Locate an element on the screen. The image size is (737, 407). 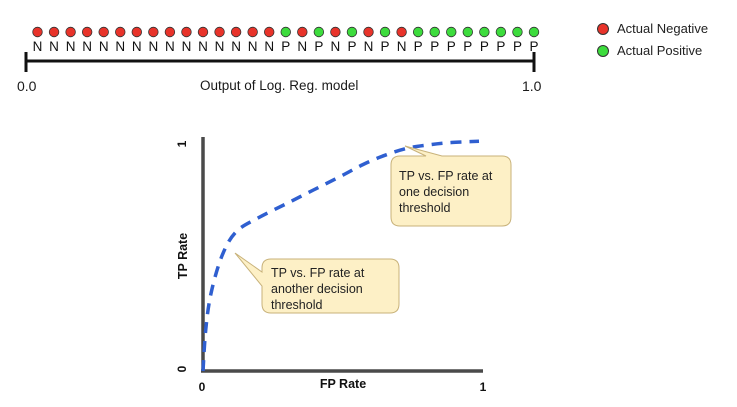
callout-one-threshold is located at coordinates (451, 186).